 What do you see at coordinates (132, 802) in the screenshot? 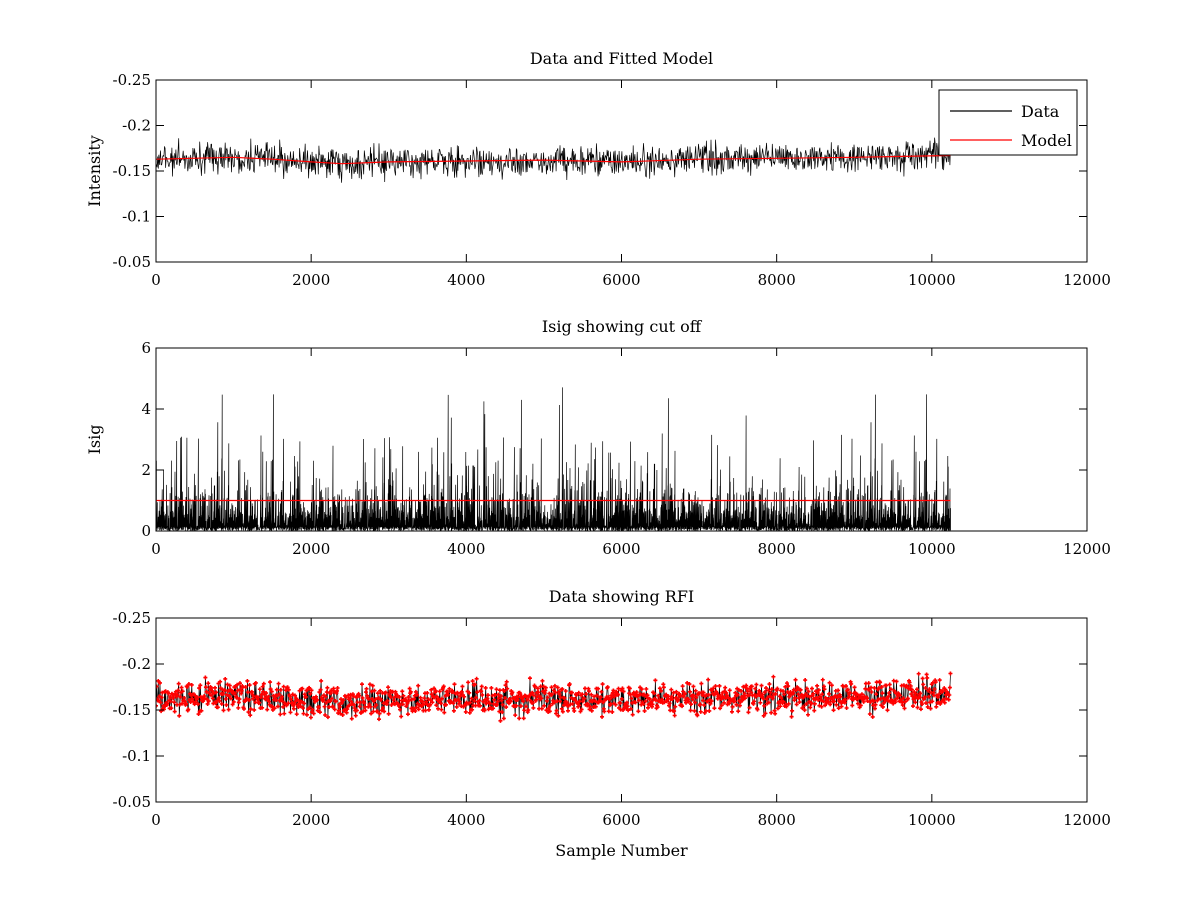
I see `y-tick-label: -0.05` at bounding box center [132, 802].